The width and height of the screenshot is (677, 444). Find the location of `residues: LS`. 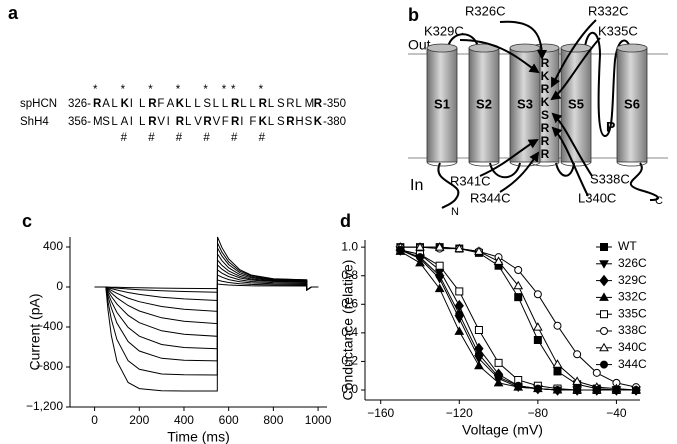

residues: LS is located at coordinates (276, 122).